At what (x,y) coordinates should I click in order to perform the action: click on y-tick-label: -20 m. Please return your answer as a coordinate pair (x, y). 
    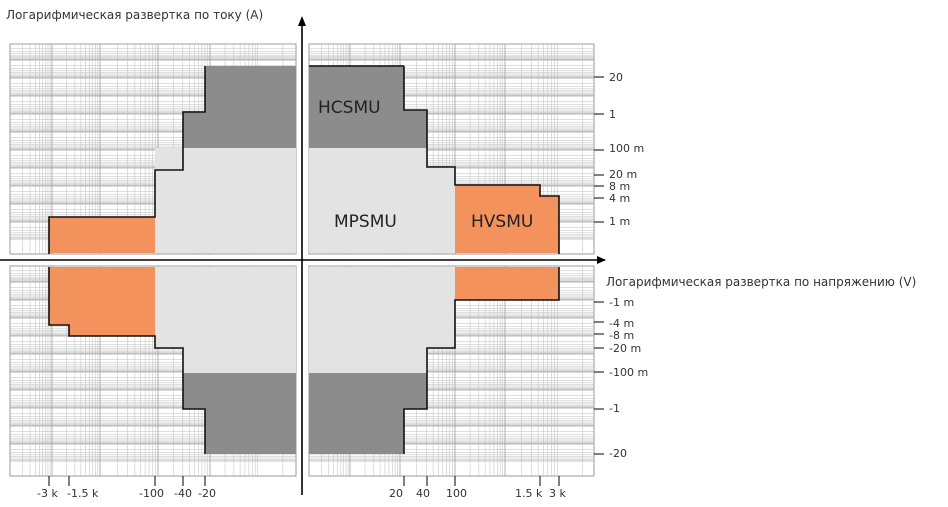
    Looking at the image, I should click on (625, 348).